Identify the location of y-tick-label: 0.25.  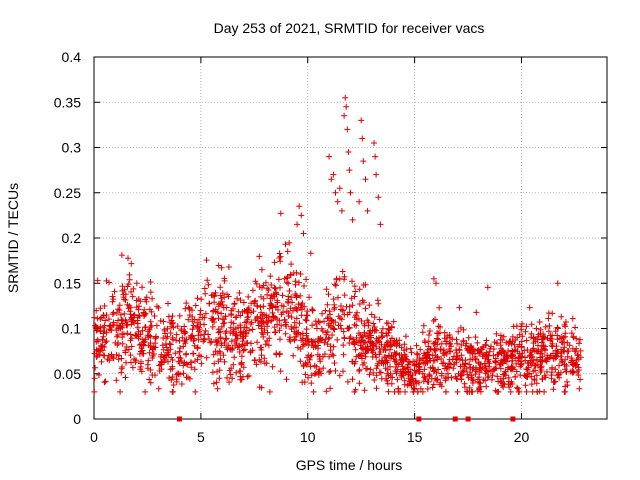
(67, 193).